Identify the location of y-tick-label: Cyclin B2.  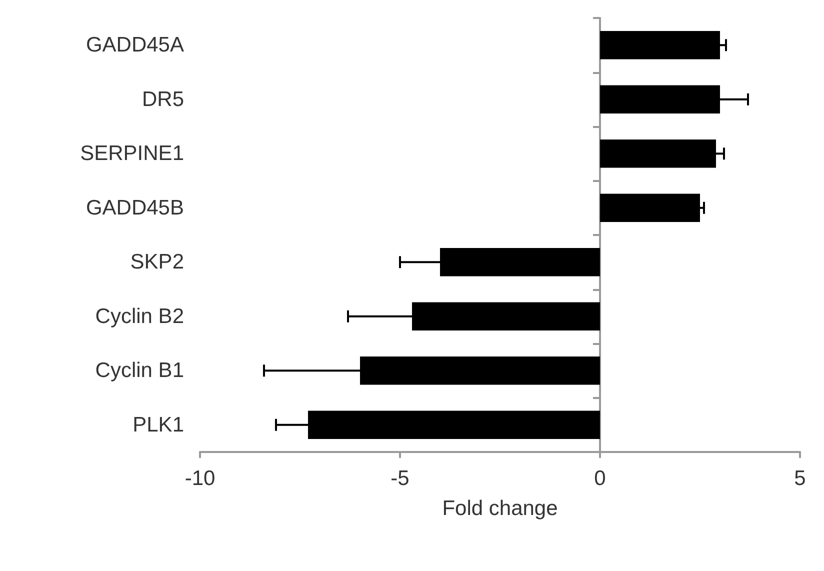
(139, 316).